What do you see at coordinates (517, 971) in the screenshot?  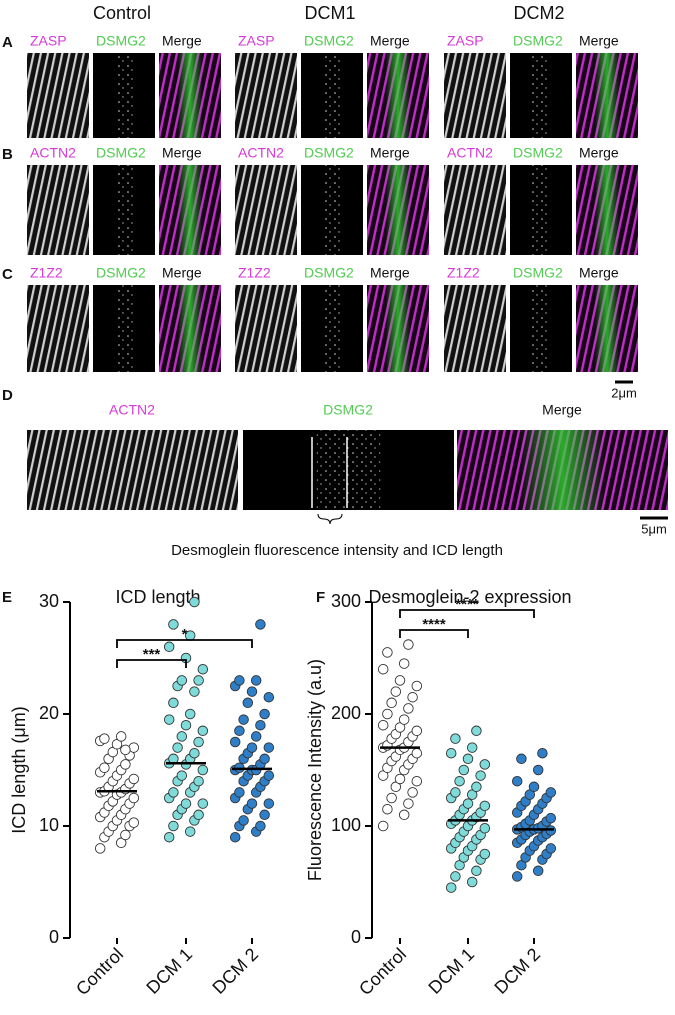 I see `x-tick-label: DCM 2` at bounding box center [517, 971].